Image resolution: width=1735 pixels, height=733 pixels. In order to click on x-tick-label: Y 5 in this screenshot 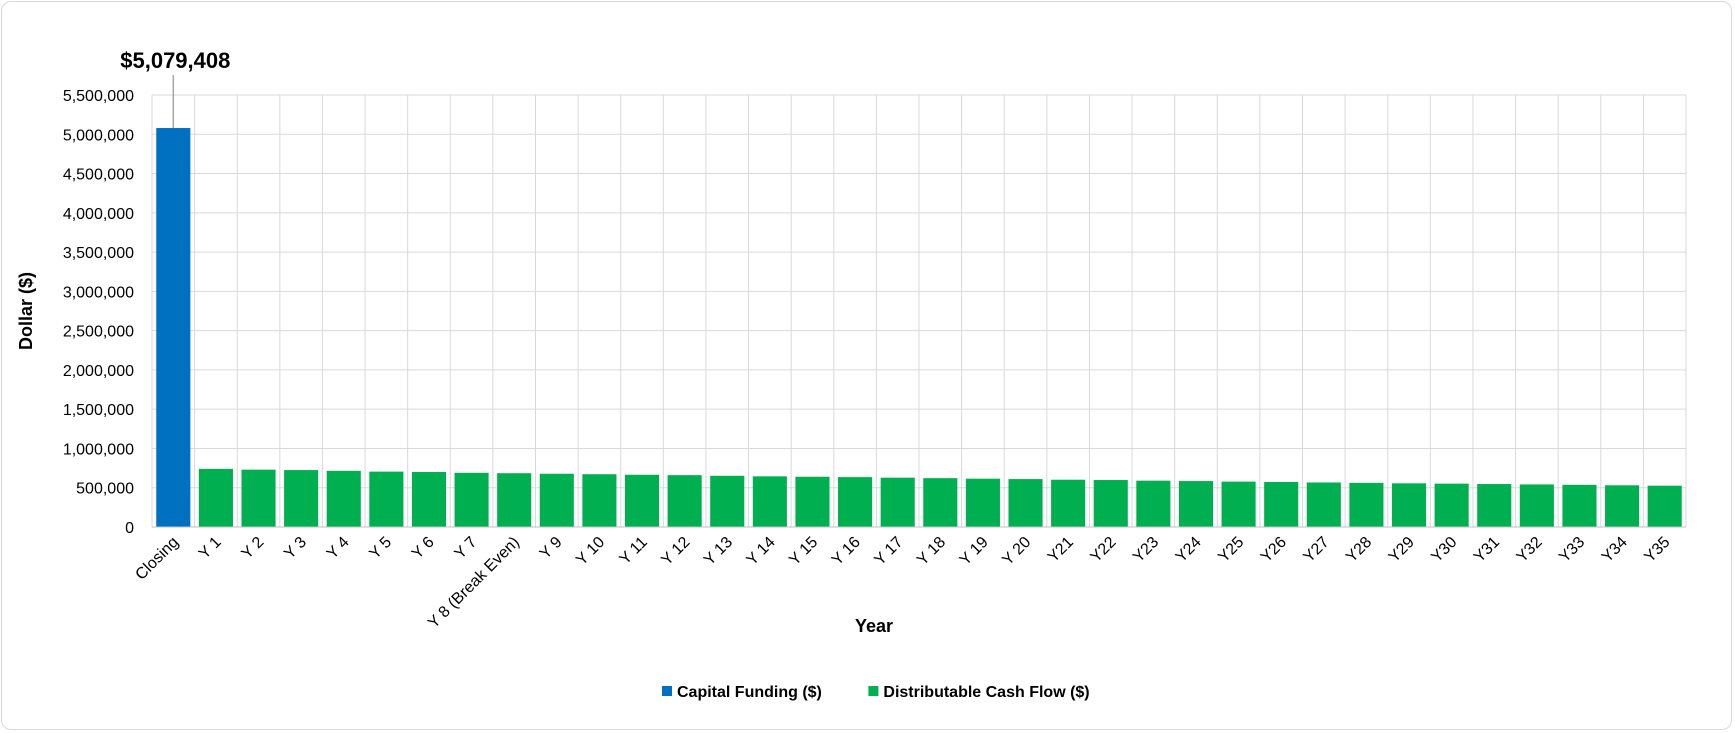, I will do `click(380, 548)`.